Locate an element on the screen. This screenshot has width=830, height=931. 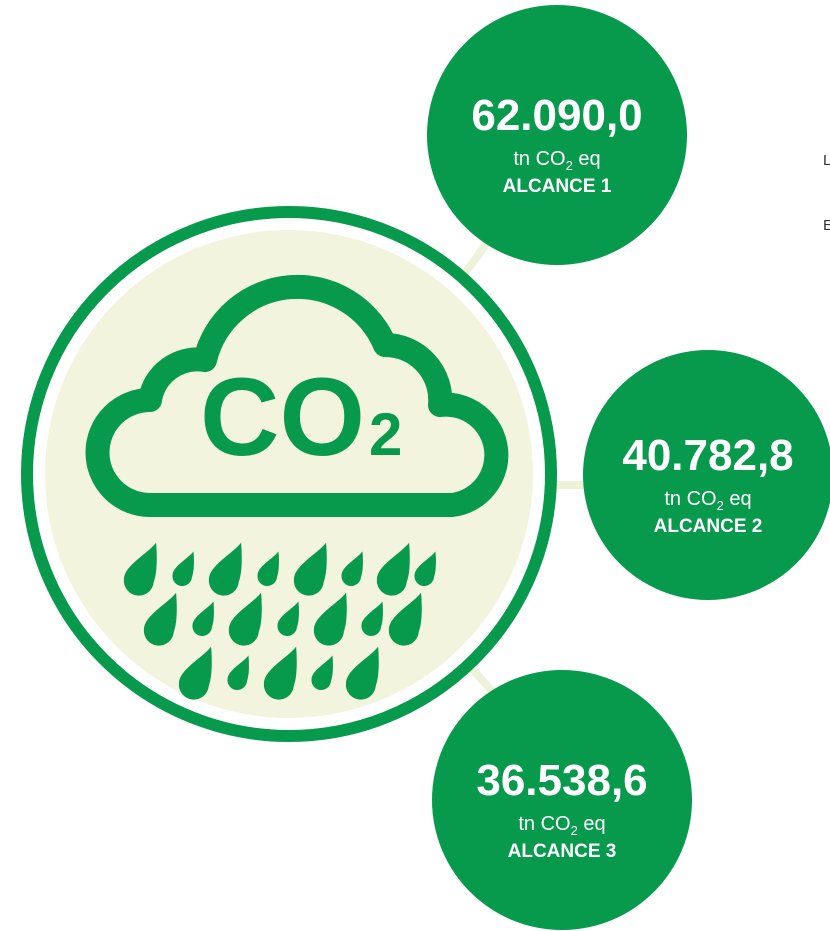
scope-label: ALCANCE 2 is located at coordinates (708, 526).